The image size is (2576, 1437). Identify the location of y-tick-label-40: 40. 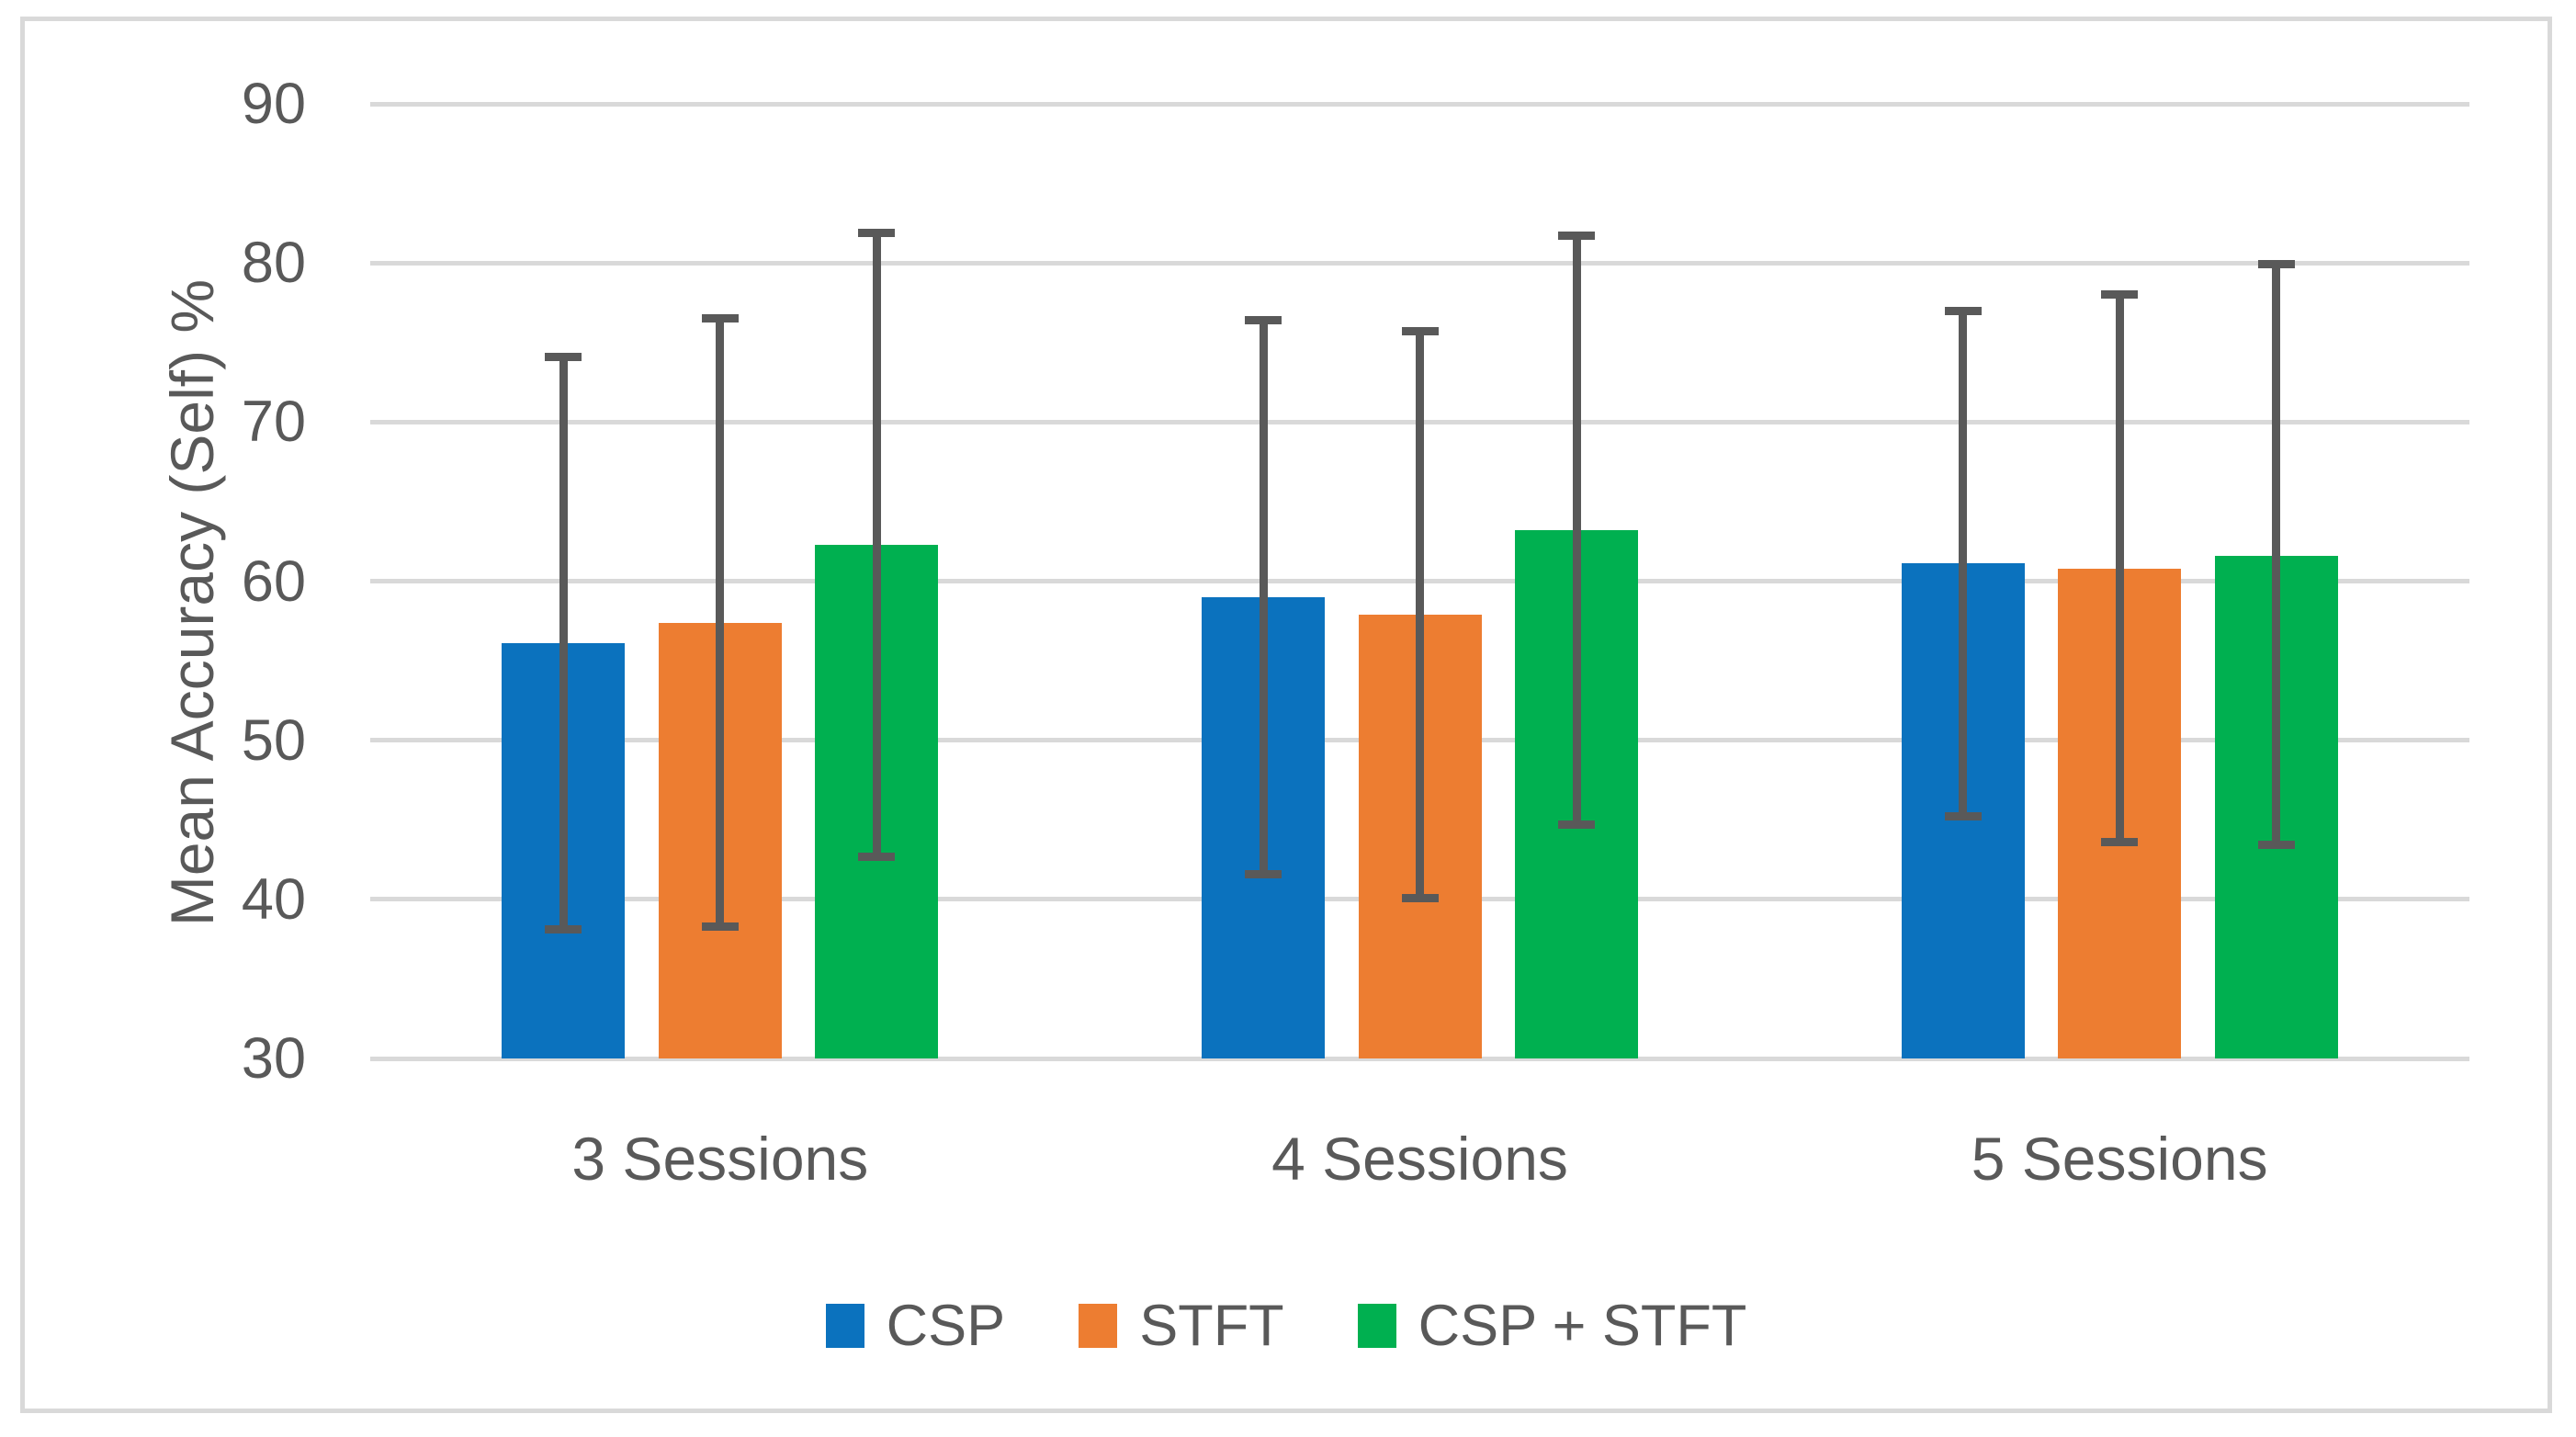
(273, 899).